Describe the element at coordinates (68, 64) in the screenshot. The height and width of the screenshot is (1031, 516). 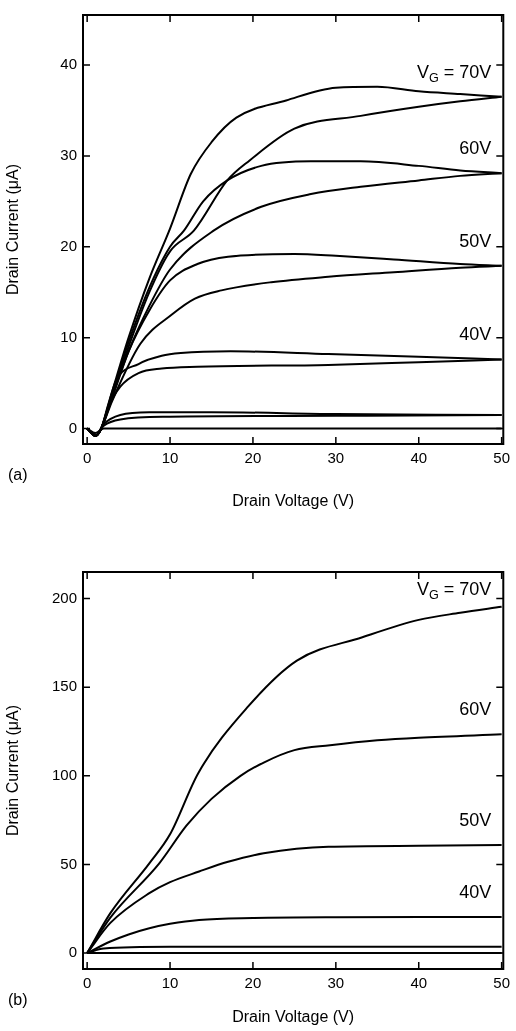
I see `y-tick-label: 40` at that location.